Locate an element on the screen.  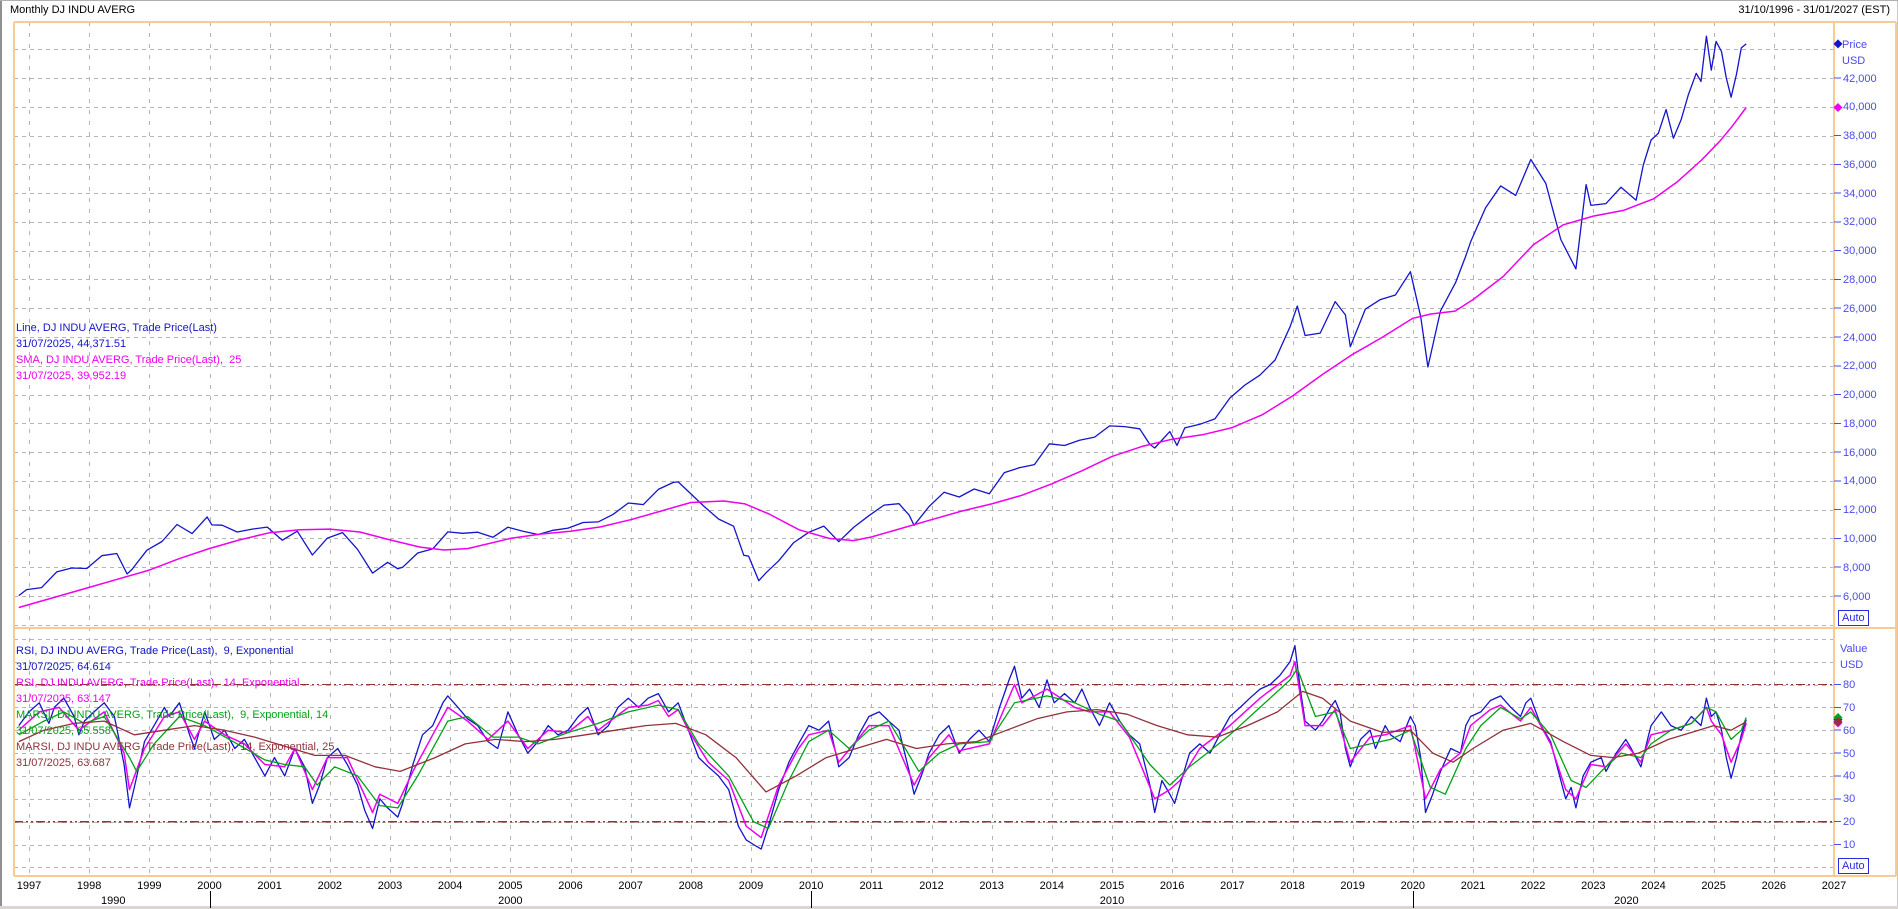
value-axis-currency: USD is located at coordinates (1852, 665).